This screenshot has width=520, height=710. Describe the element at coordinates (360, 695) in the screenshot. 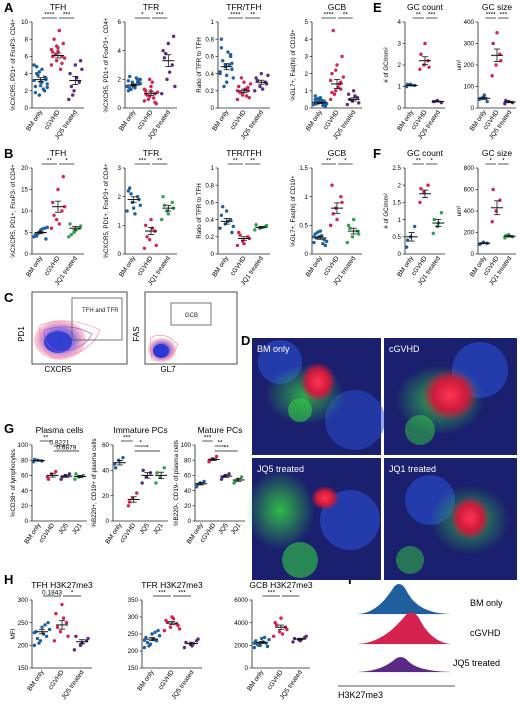

I see `histogram-xlabel: H3K27me3` at that location.